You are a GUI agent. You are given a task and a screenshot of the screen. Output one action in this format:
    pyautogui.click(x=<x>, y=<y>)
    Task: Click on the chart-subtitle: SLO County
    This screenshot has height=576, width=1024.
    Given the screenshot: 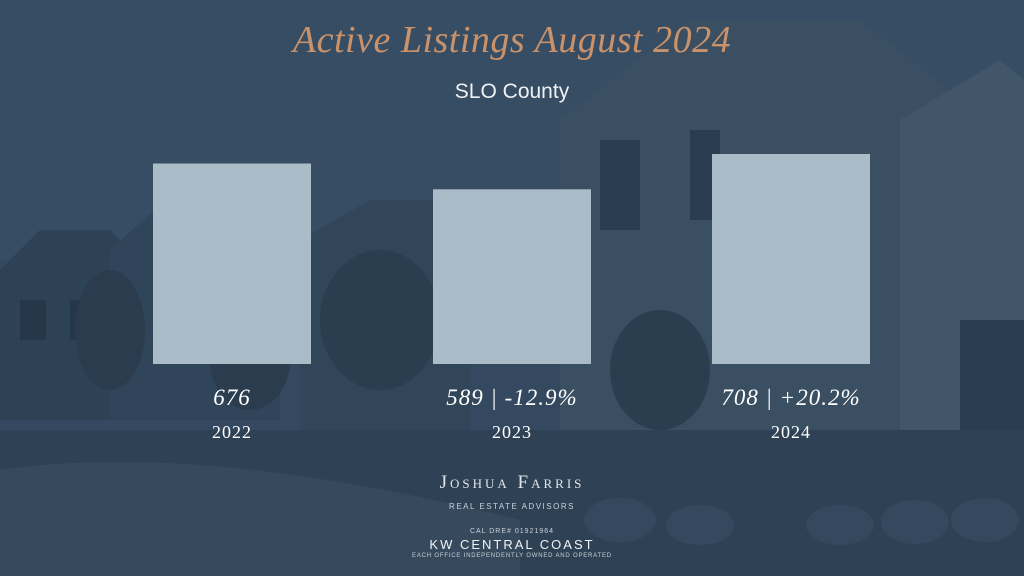 What is the action you would take?
    pyautogui.click(x=512, y=91)
    